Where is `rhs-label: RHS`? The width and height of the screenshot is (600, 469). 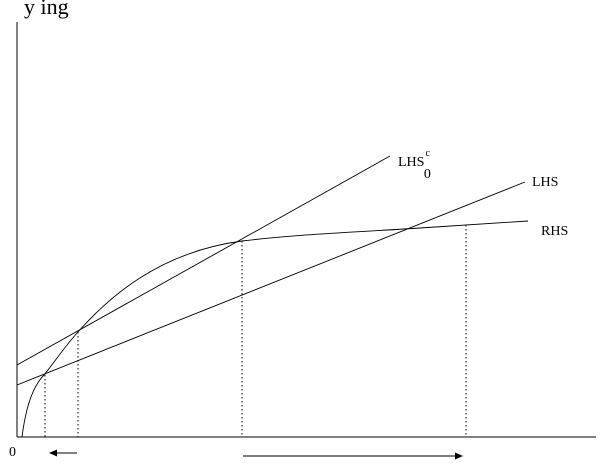
rhs-label: RHS is located at coordinates (554, 231).